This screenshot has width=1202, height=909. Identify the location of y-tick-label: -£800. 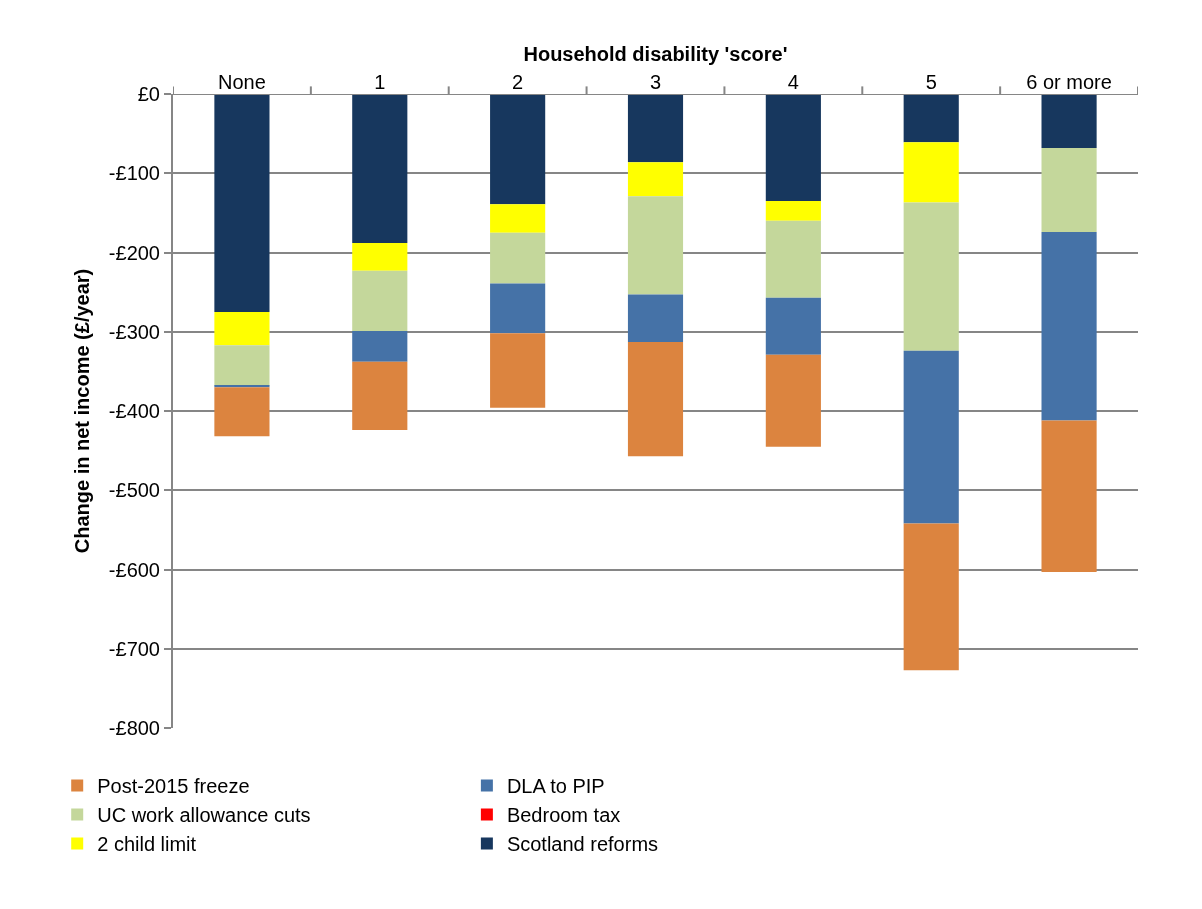
(134, 728).